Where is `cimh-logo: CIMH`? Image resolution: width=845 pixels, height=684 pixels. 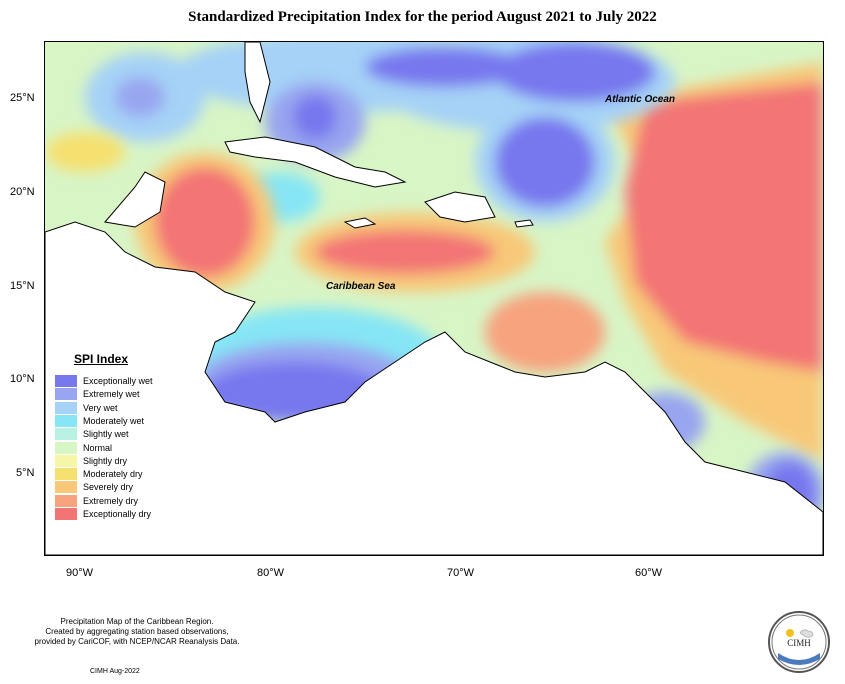 cimh-logo: CIMH is located at coordinates (799, 642).